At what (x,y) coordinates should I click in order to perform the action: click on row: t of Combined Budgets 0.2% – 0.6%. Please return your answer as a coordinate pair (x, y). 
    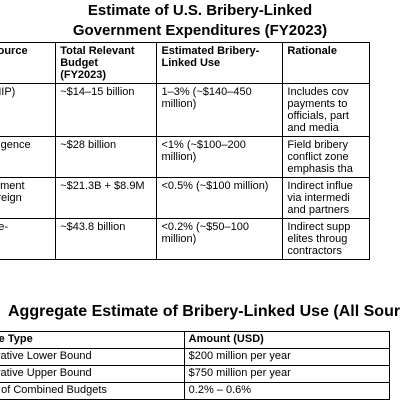
    Looking at the image, I should click on (195, 391).